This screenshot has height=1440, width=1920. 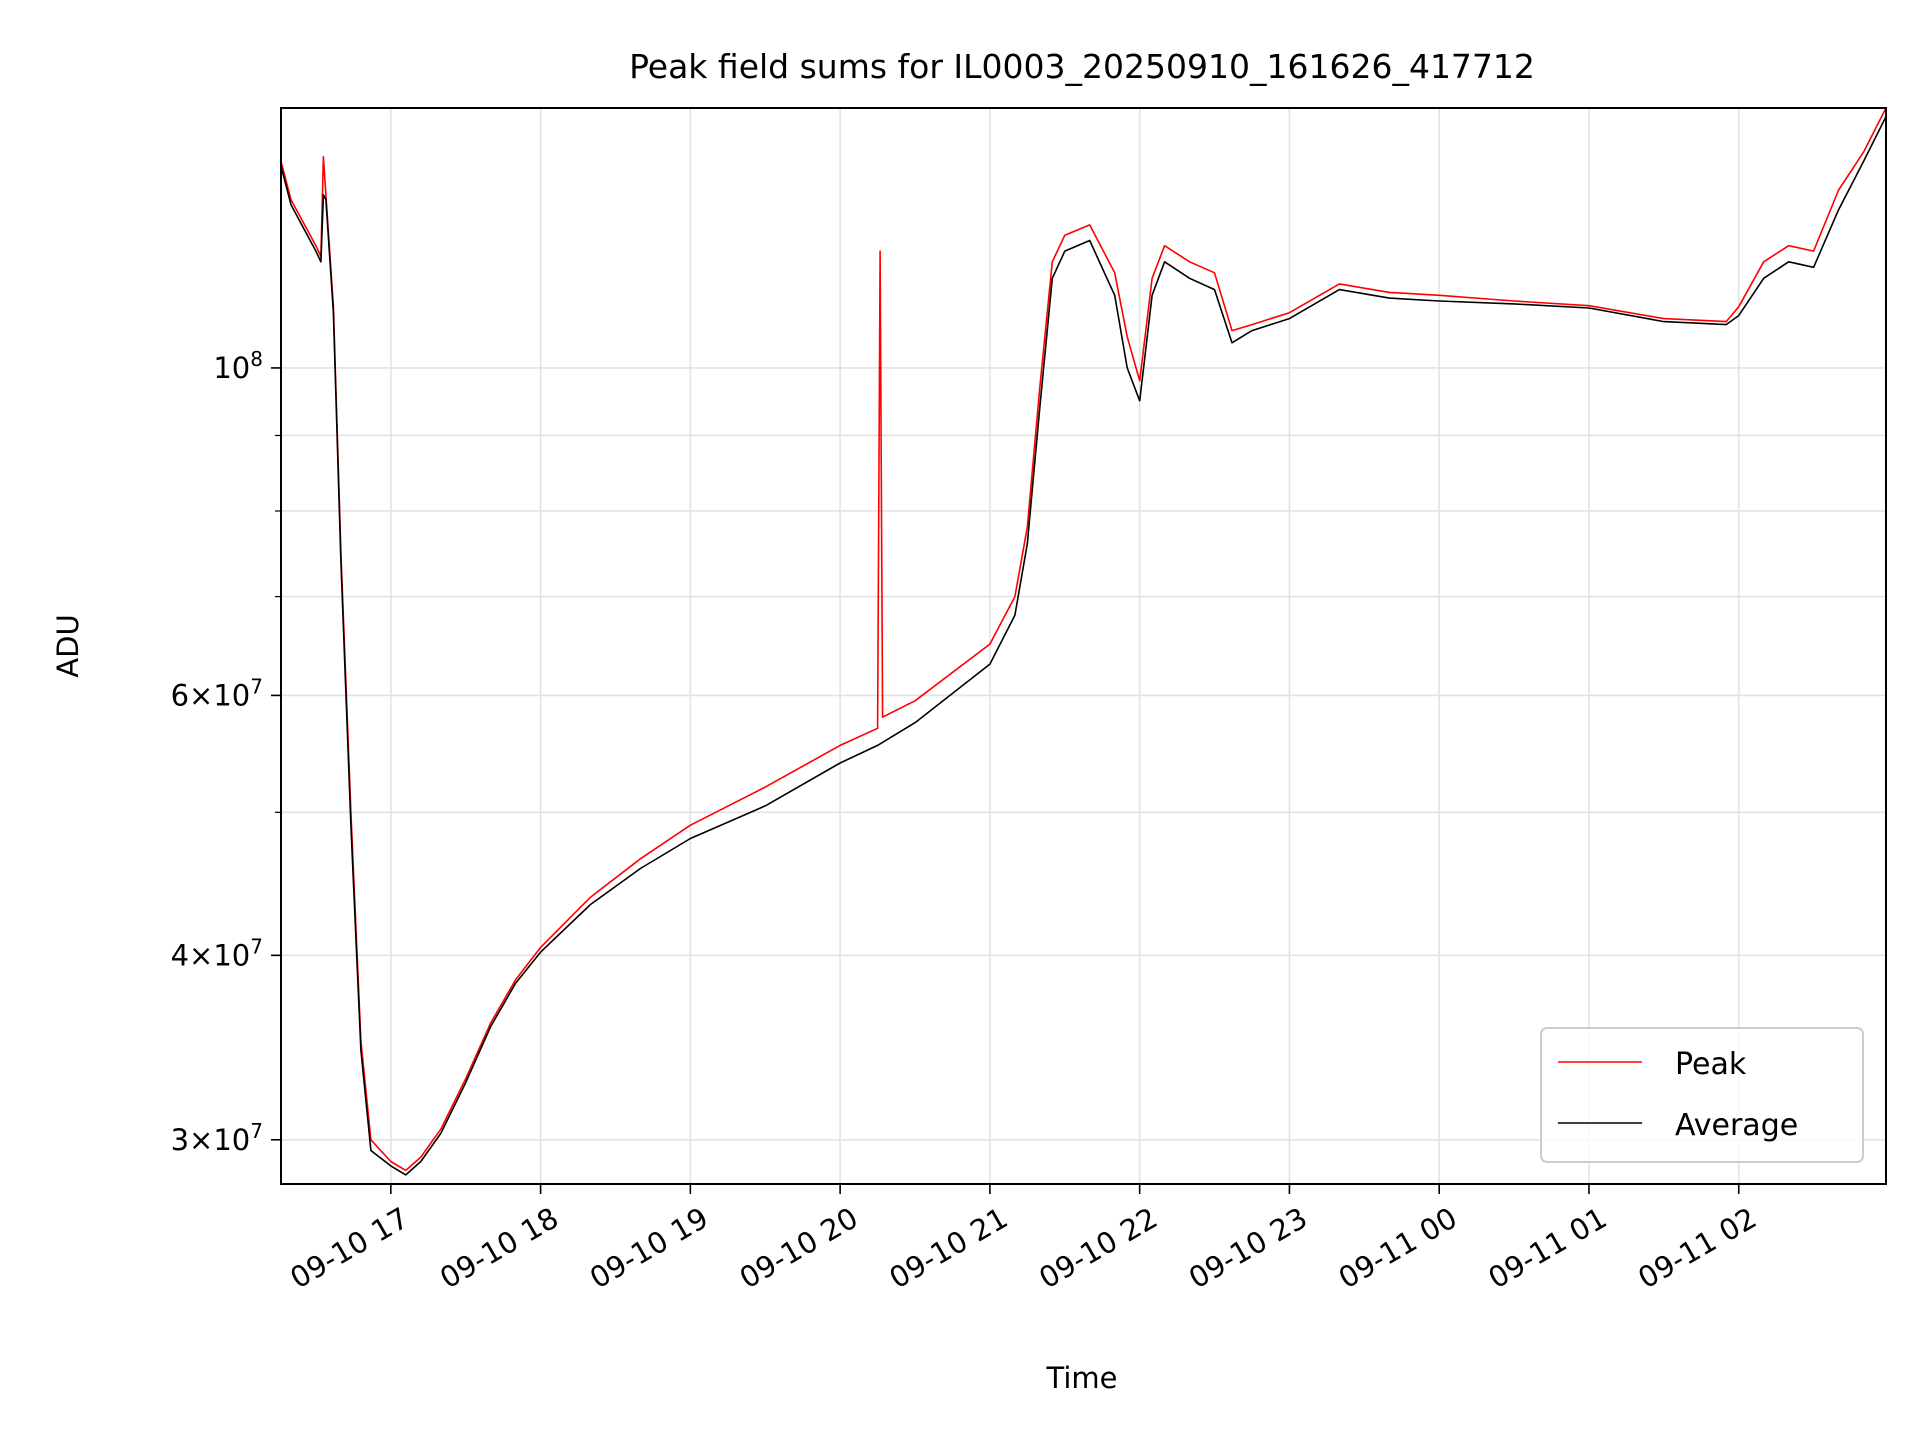 What do you see at coordinates (1711, 1064) in the screenshot?
I see `legend-label-peak: Peak` at bounding box center [1711, 1064].